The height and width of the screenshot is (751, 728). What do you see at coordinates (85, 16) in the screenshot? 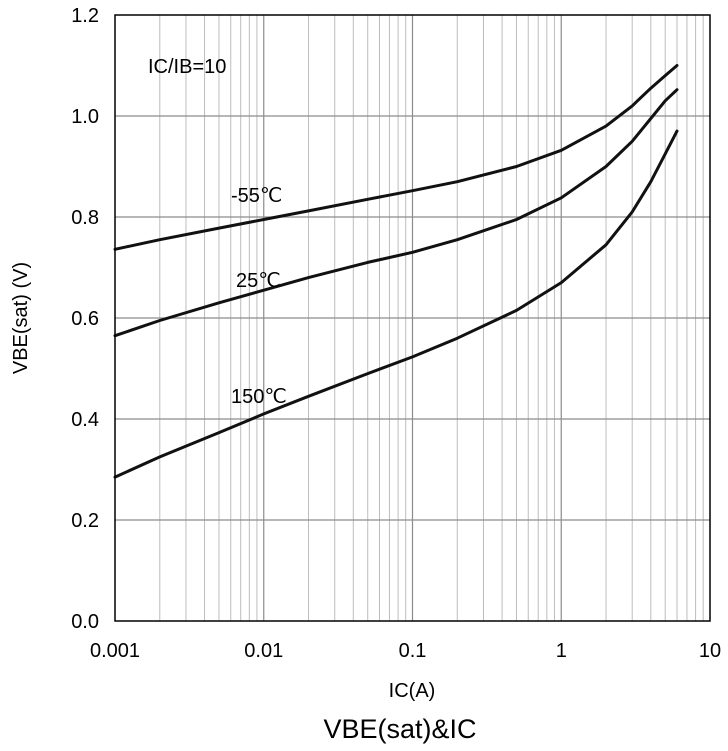
I see `y-tick-label: 1.2` at bounding box center [85, 16].